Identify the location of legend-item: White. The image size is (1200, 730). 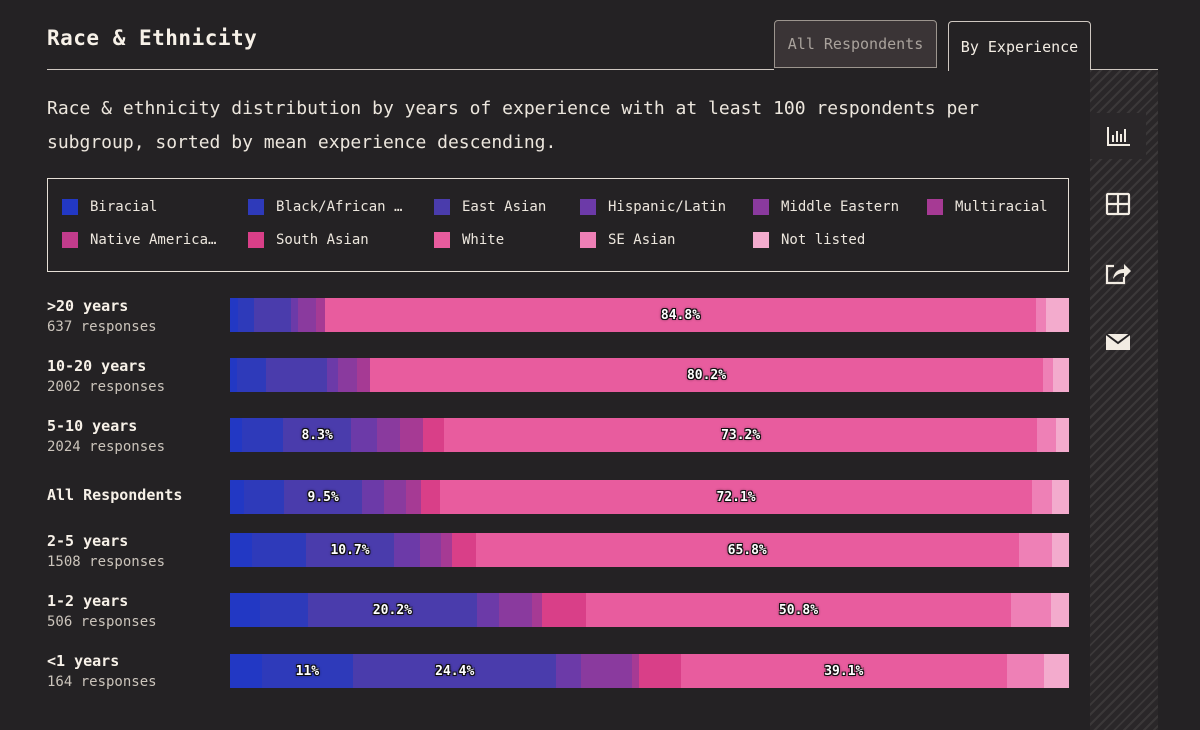
(469, 240).